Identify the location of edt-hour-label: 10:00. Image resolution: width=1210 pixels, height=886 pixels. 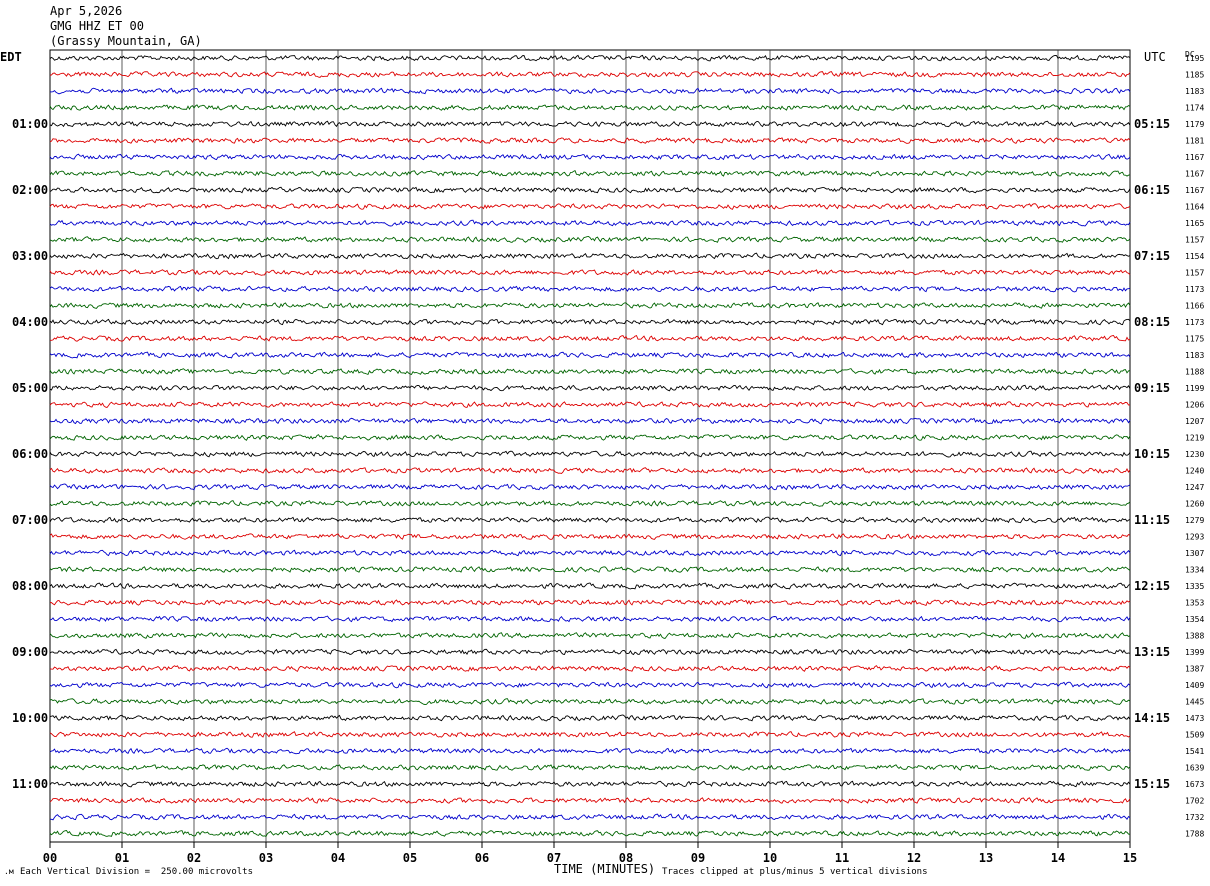
(30, 718).